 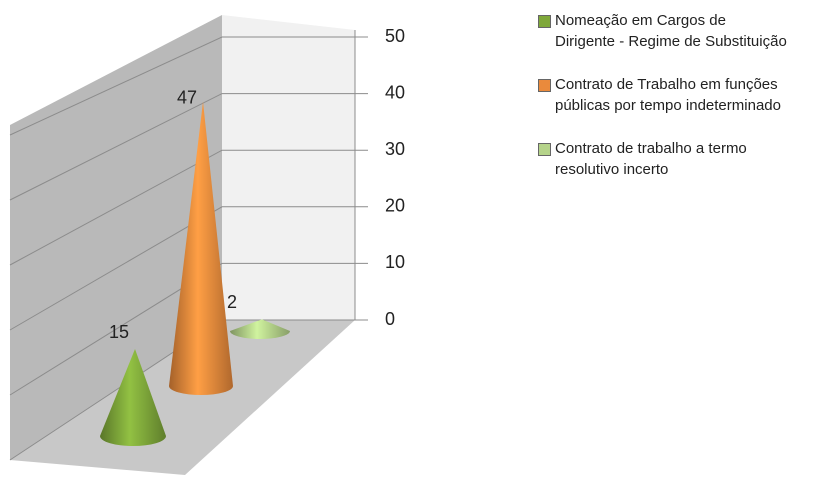 I want to click on data-label: 47, so click(x=187, y=97).